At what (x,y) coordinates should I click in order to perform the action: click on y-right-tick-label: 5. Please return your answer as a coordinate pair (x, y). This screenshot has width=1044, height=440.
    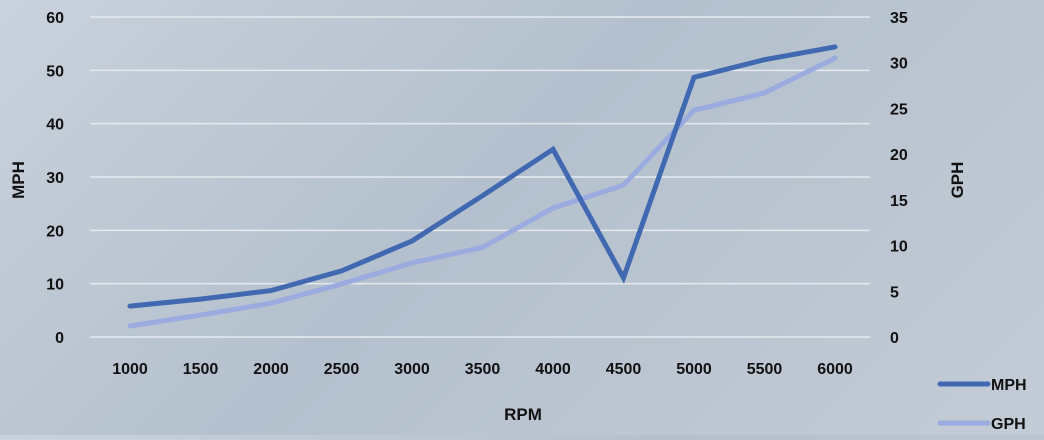
    Looking at the image, I should click on (894, 292).